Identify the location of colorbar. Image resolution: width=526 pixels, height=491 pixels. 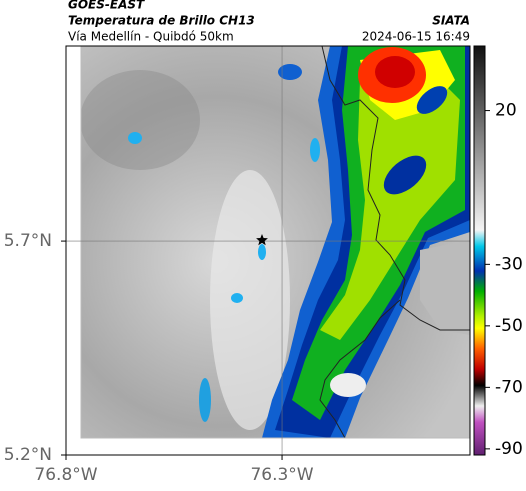
(479, 250).